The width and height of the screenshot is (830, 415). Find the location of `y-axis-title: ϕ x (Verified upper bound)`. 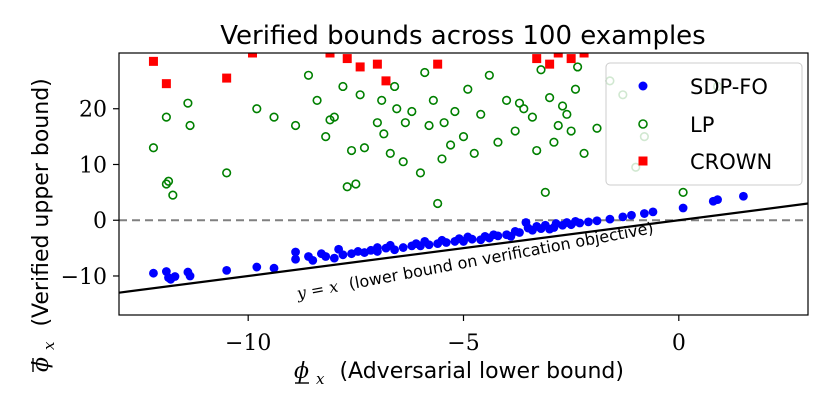

y-axis-title: ϕ x (Verified upper bound) is located at coordinates (44, 225).